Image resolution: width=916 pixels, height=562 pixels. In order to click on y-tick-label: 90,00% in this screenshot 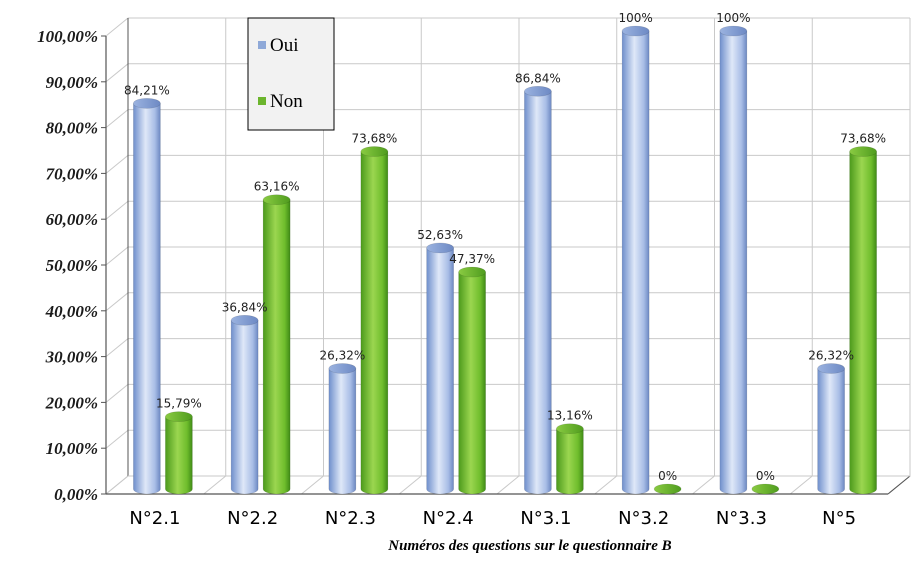, I will do `click(72, 82)`.